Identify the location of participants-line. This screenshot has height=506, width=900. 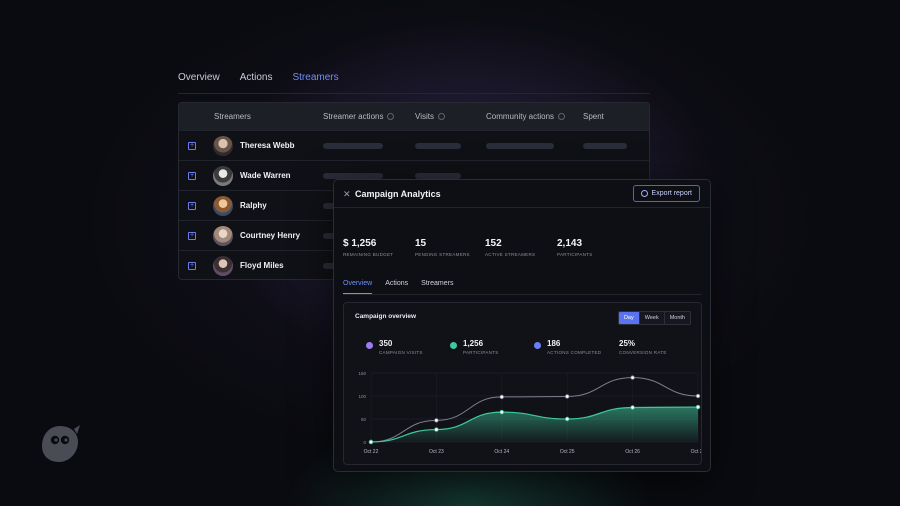
(534, 424).